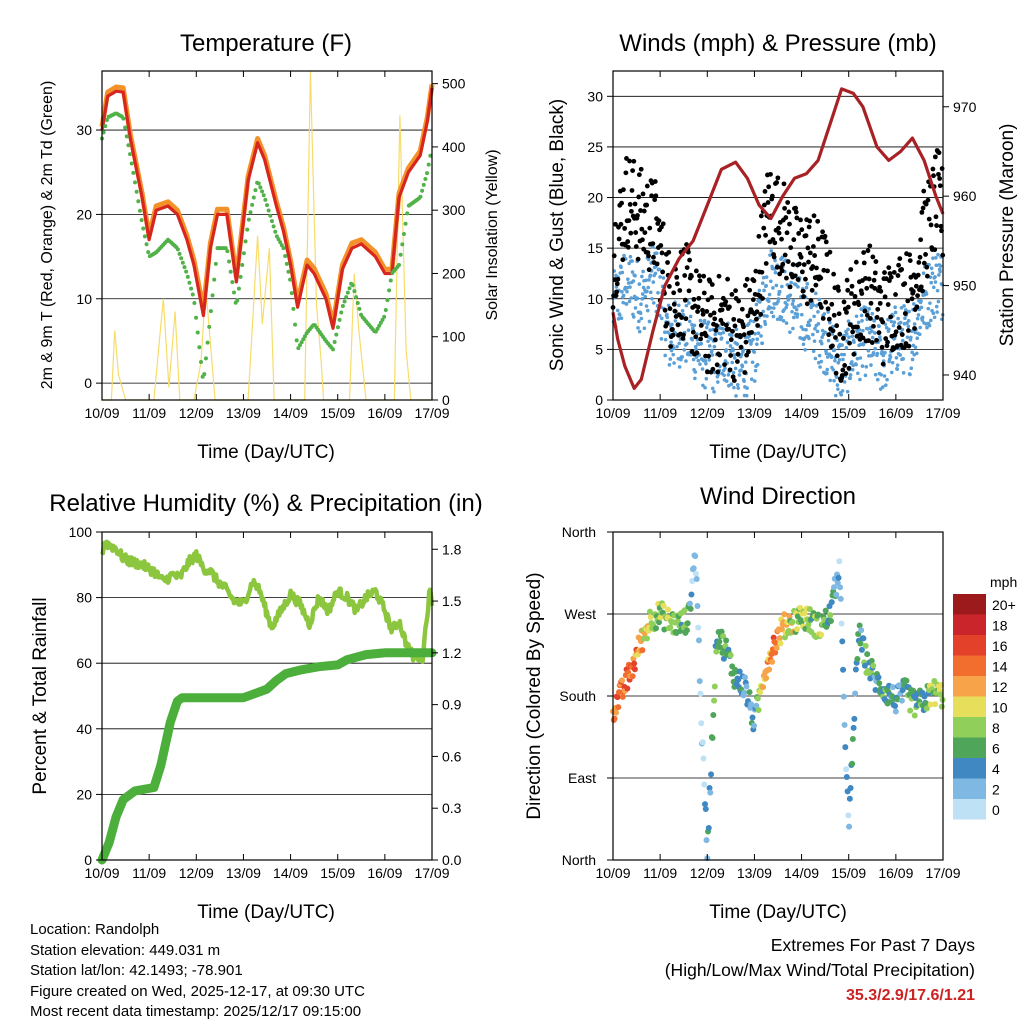 The image size is (1024, 1024). What do you see at coordinates (1004, 605) in the screenshot?
I see `colorbar-label: 20+` at bounding box center [1004, 605].